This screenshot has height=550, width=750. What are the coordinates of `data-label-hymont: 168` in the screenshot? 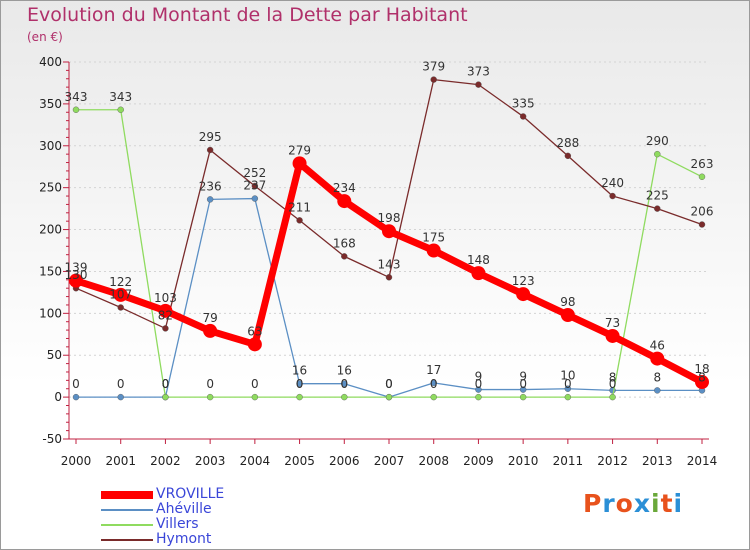 It's located at (344, 243).